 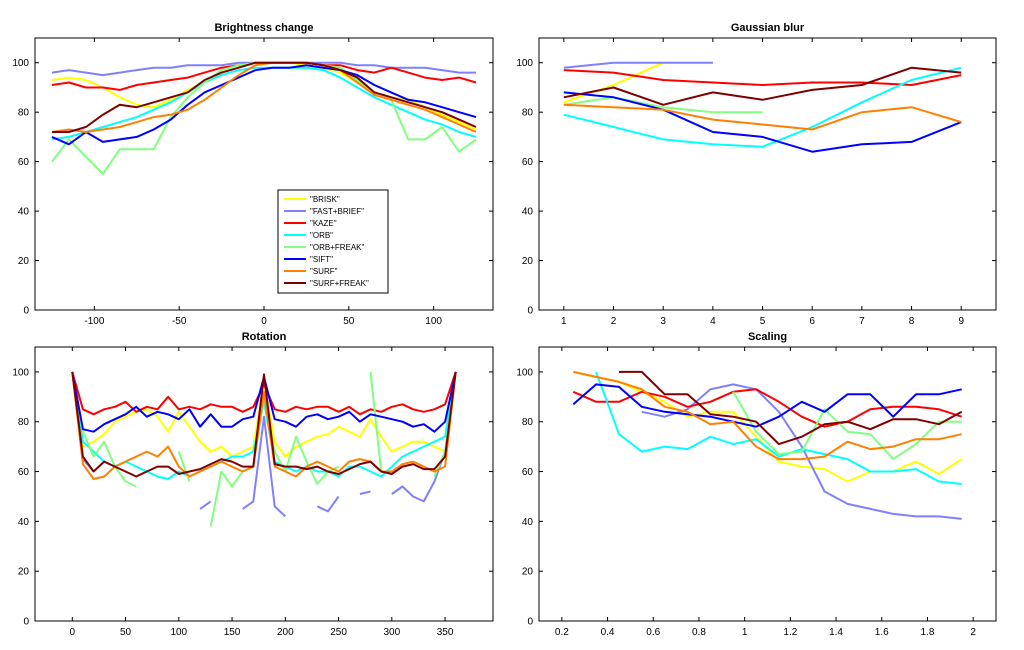 I want to click on series-line-rotation-fast+brief-1, so click(x=205, y=505).